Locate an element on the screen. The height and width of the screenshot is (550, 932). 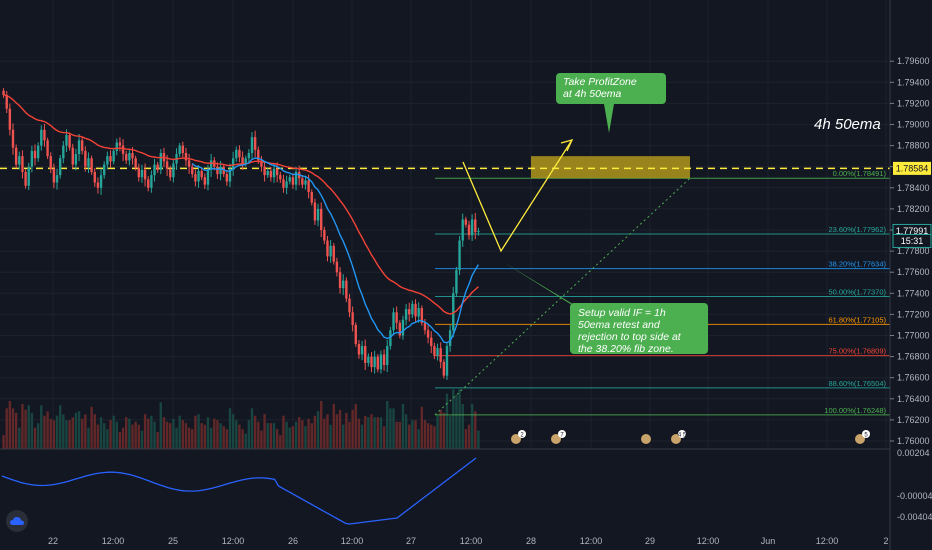
fib-level-label: 38.20%(1.77634) is located at coordinates (857, 264).